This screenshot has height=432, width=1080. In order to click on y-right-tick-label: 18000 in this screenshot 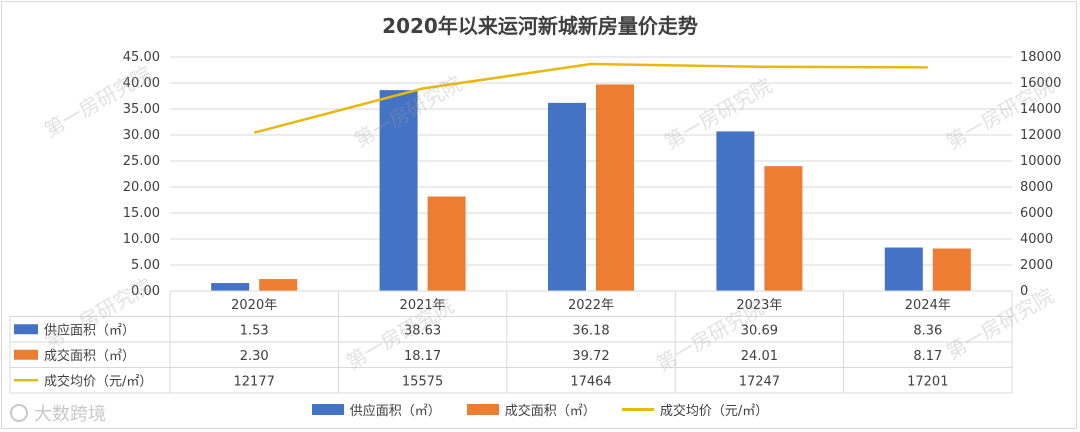, I will do `click(1040, 57)`.